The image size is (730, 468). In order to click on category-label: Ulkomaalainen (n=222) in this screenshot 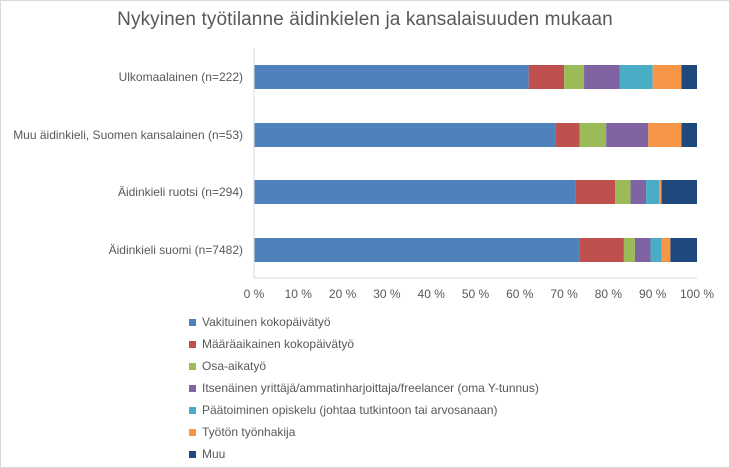, I will do `click(181, 77)`.